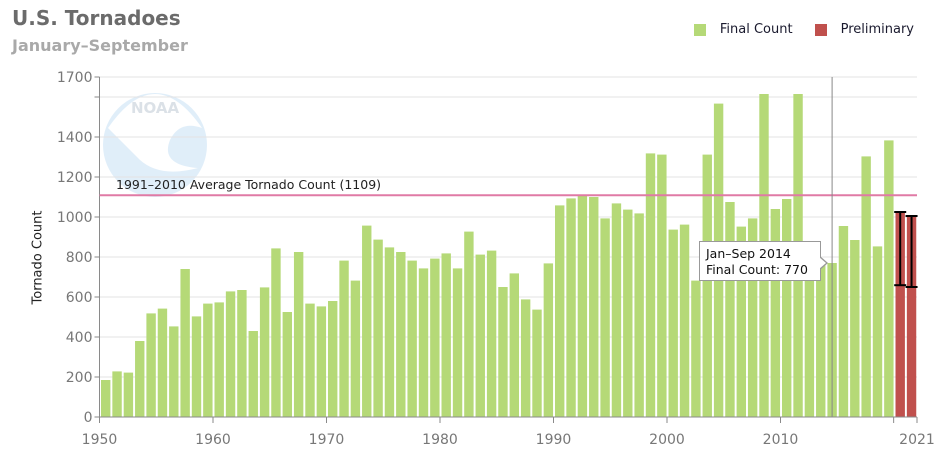 This screenshot has height=454, width=944. Describe the element at coordinates (88, 418) in the screenshot. I see `y-tick-label: 0` at that location.